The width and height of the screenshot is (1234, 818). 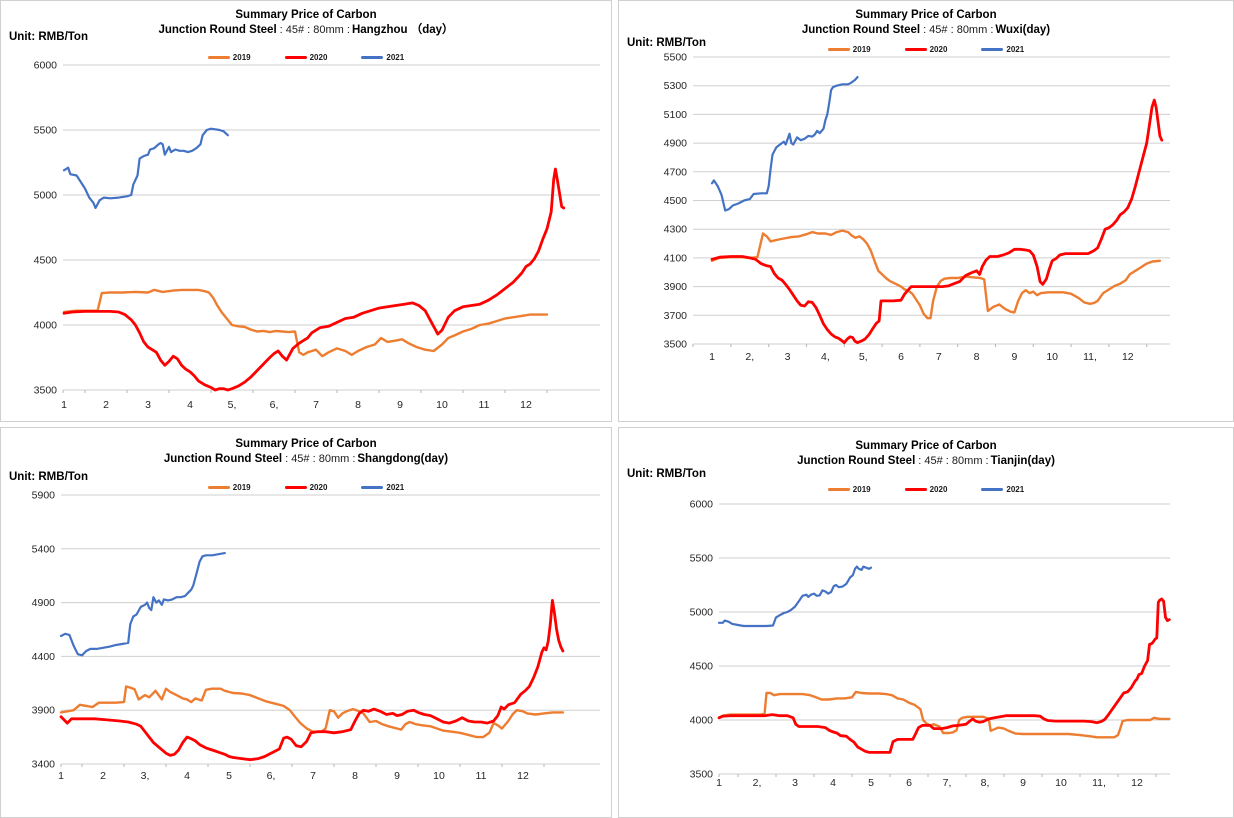 What do you see at coordinates (229, 776) in the screenshot?
I see `svg-text: 5` at bounding box center [229, 776].